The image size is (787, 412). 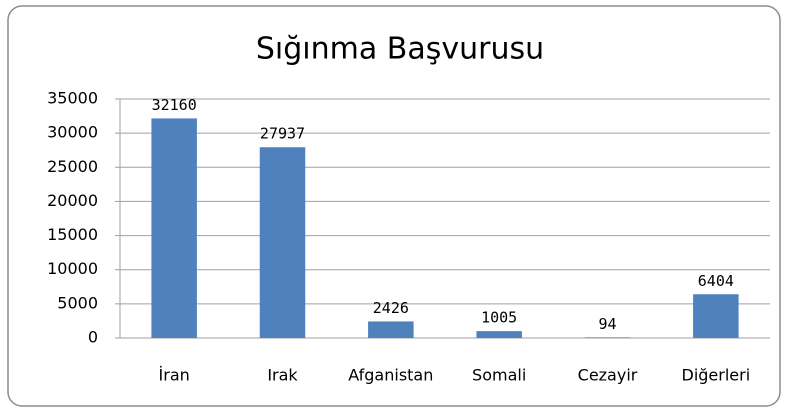 What do you see at coordinates (282, 134) in the screenshot?
I see `data-label: 27937` at bounding box center [282, 134].